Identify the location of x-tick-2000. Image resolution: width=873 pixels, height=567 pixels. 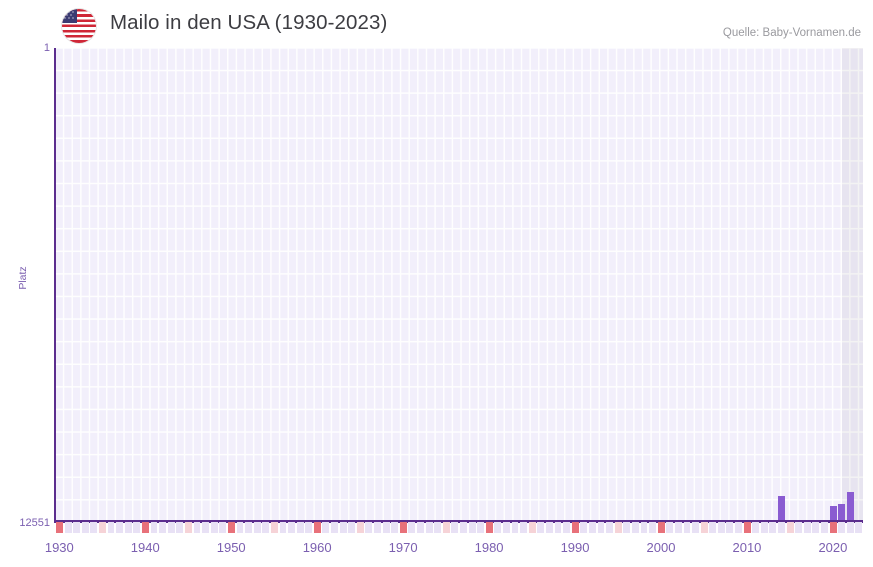
(661, 527).